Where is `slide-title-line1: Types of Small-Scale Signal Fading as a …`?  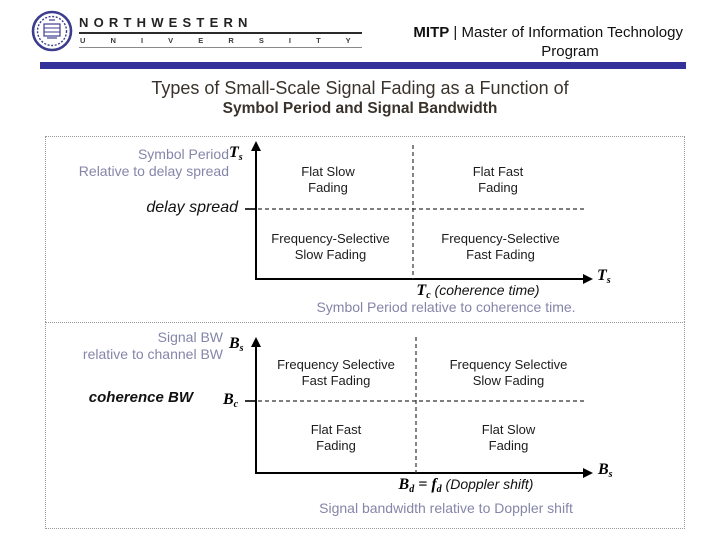
slide-title-line1: Types of Small-Scale Signal Fading as a … is located at coordinates (360, 88).